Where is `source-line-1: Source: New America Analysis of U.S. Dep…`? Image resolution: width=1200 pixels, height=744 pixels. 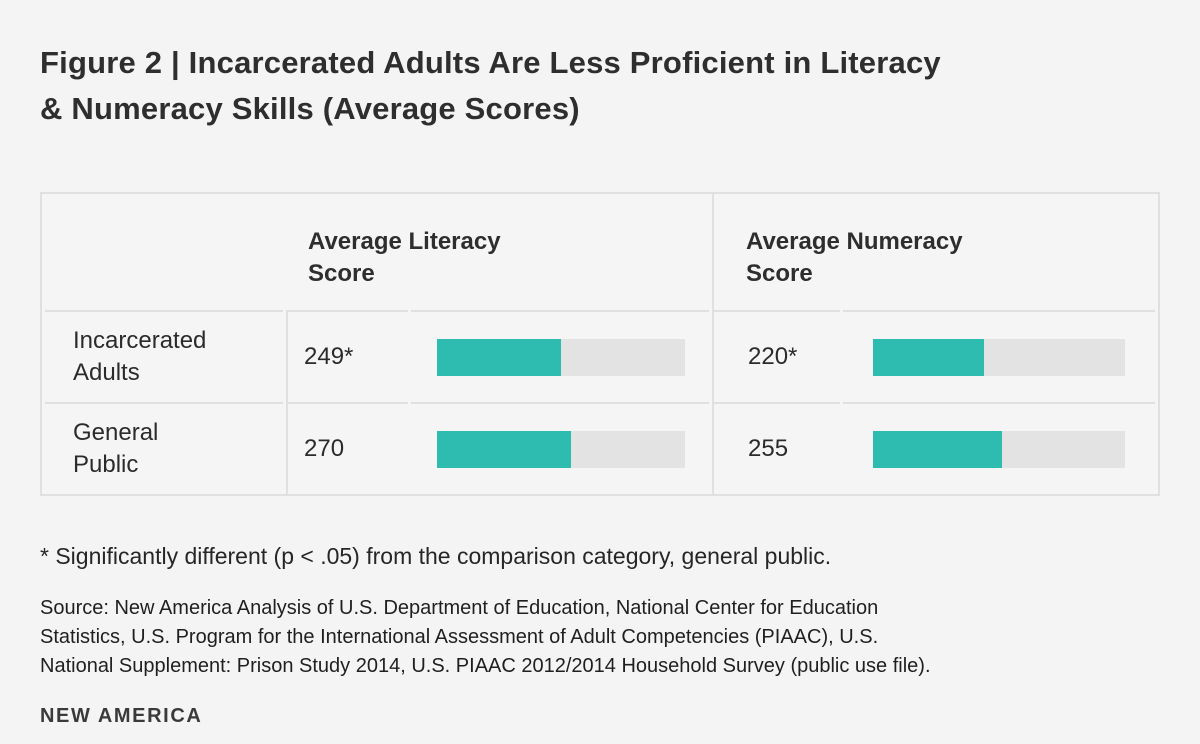 source-line-1: Source: New America Analysis of U.S. Dep… is located at coordinates (459, 608).